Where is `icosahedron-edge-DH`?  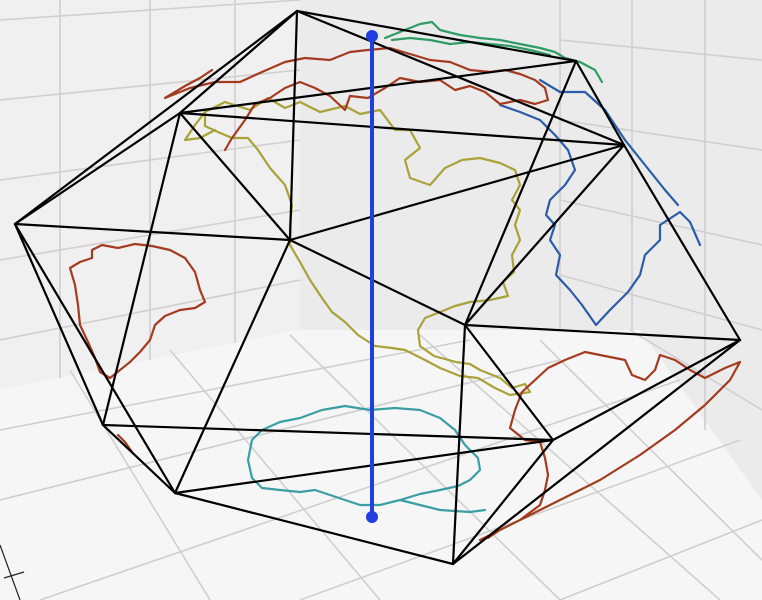 icosahedron-edge-DH is located at coordinates (682, 242).